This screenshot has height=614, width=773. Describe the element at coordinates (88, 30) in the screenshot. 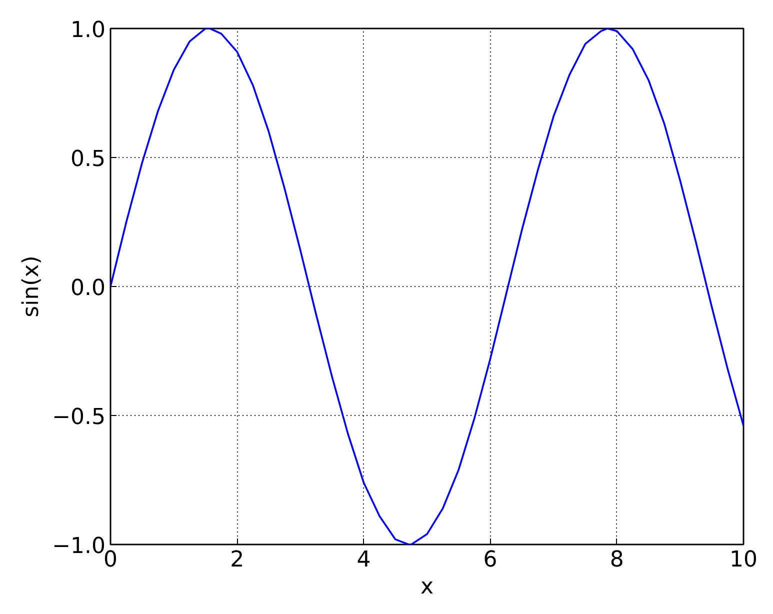

I see `y-tick-label: 1.0` at that location.